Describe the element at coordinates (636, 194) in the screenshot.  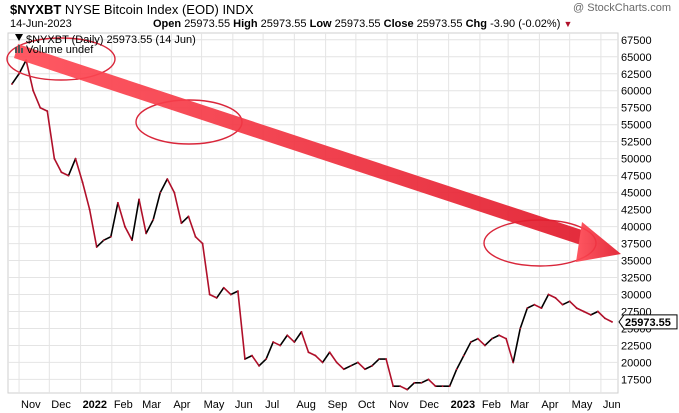
I see `y-tick-label: 45000` at that location.